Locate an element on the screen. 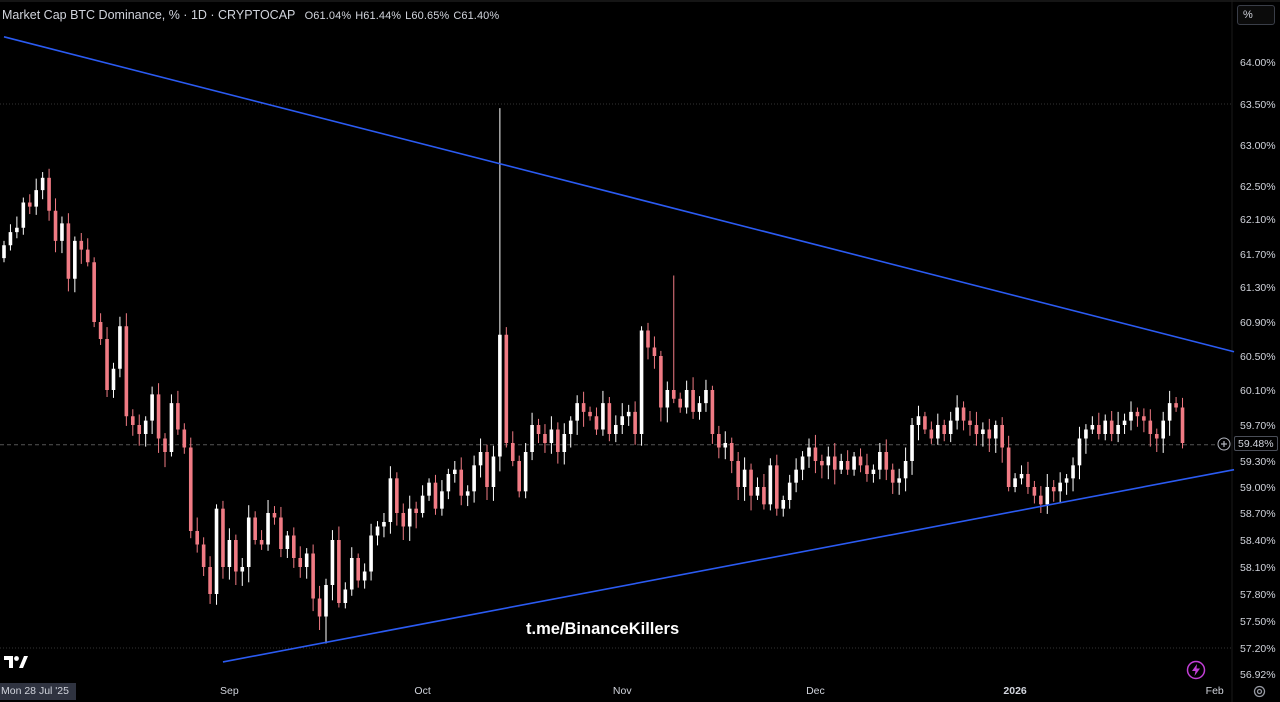  y-tick-label: 59.00% is located at coordinates (1258, 488).